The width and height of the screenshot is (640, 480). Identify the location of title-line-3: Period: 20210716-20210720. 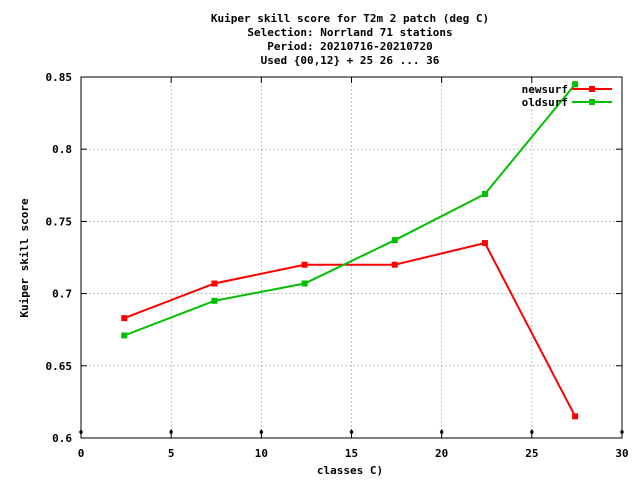
(350, 46).